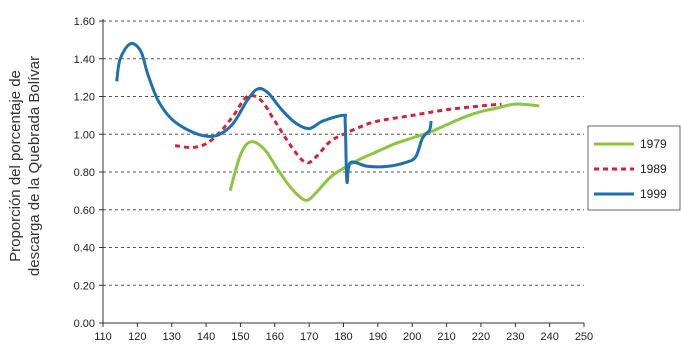 The height and width of the screenshot is (351, 681). What do you see at coordinates (206, 337) in the screenshot?
I see `x-tick-label: 140` at bounding box center [206, 337].